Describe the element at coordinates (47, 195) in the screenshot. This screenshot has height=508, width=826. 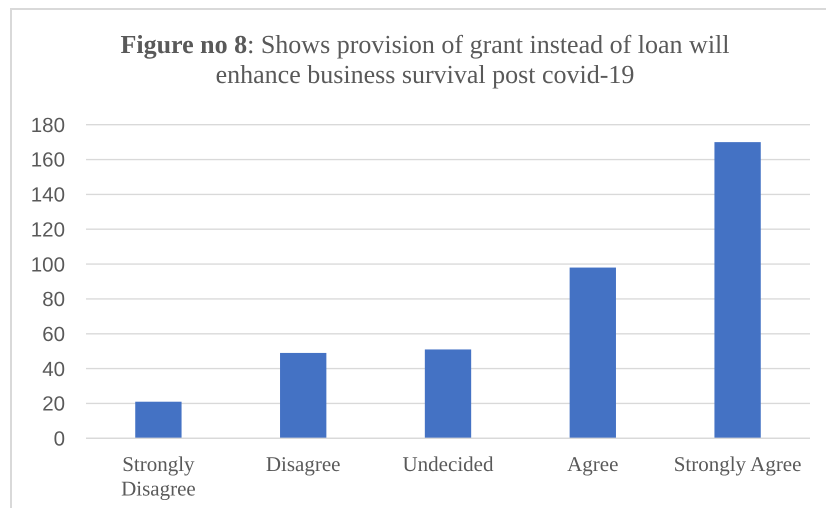
I see `y-tick-label: 140` at that location.